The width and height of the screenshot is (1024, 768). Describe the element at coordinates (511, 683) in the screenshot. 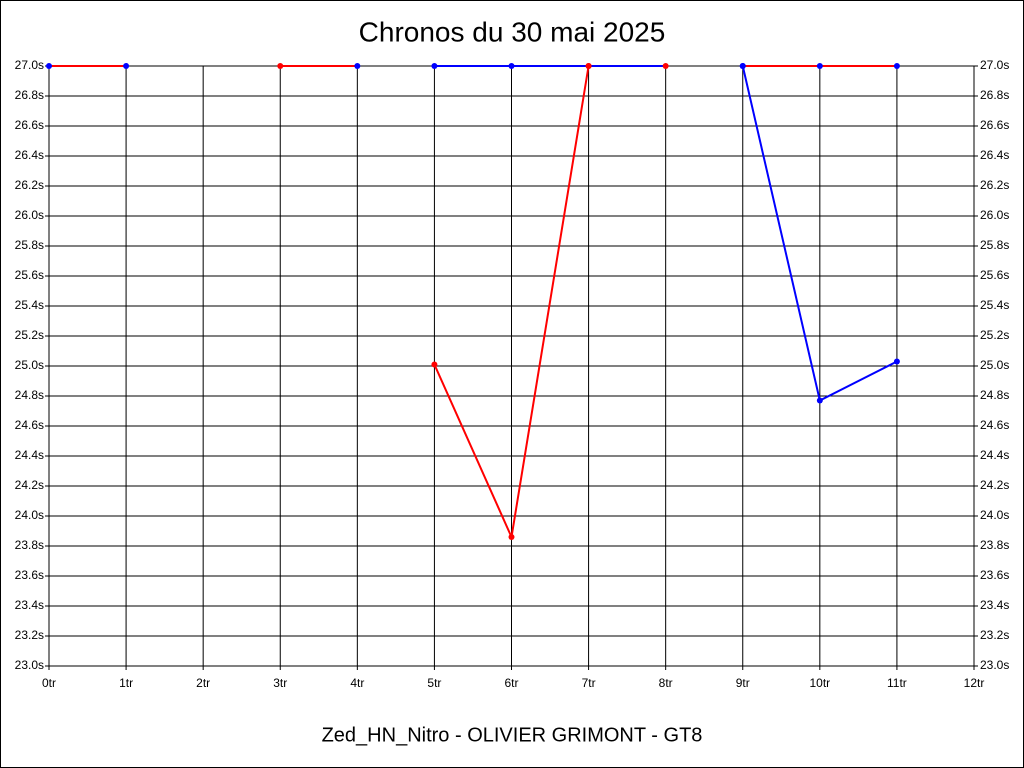

I see `x-tick-label: 6tr` at that location.